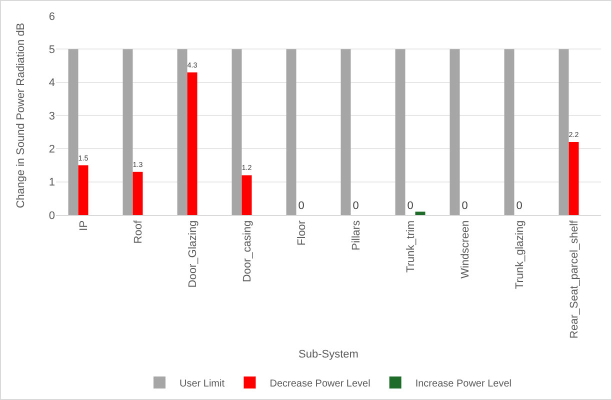 Image resolution: width=612 pixels, height=400 pixels. Describe the element at coordinates (137, 164) in the screenshot. I see `data-label: 1.3` at that location.